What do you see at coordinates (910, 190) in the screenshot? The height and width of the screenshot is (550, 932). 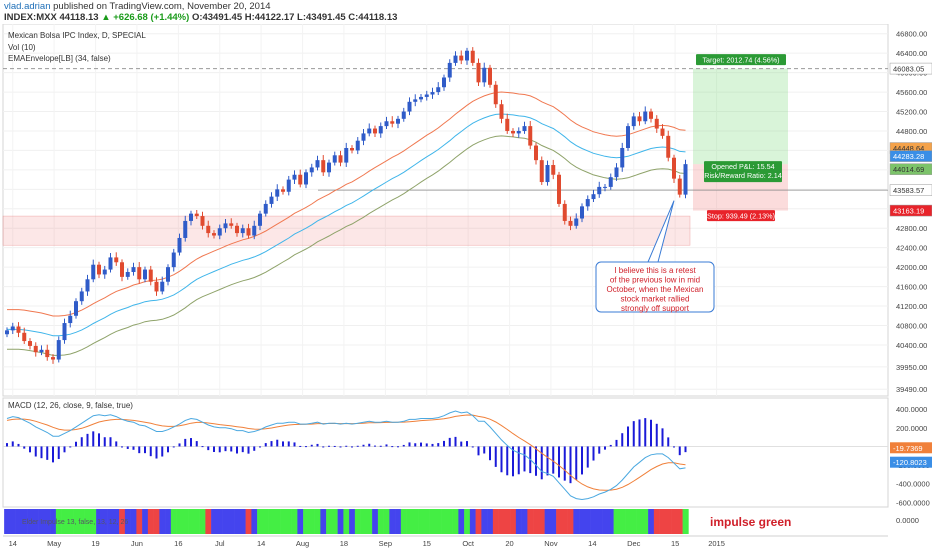 I see `price-axis-label-bg` at bounding box center [910, 190].